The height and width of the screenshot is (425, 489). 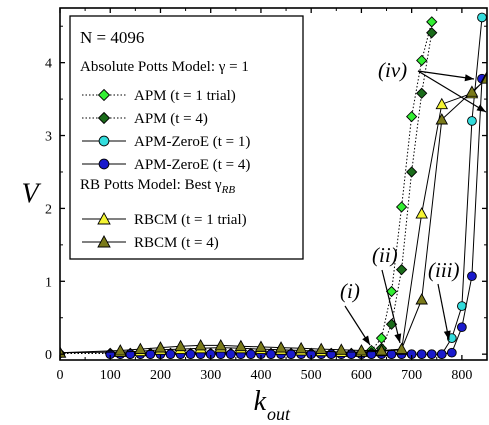 What do you see at coordinates (190, 220) in the screenshot?
I see `legend-label: RBCM (t = 1 trial)` at bounding box center [190, 220].